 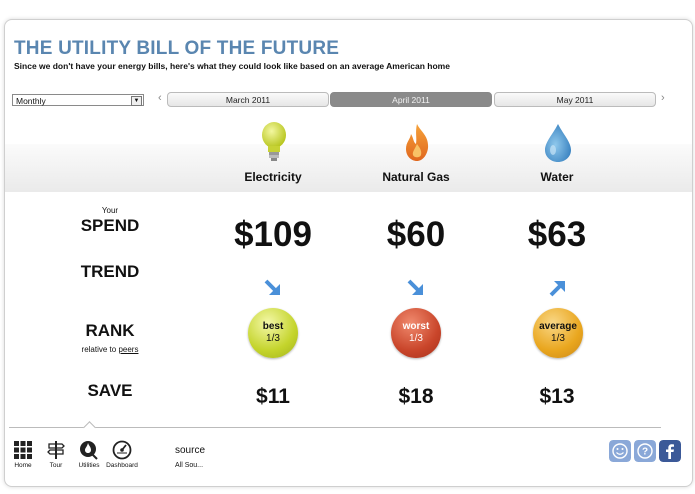 What do you see at coordinates (335, 427) in the screenshot?
I see `footer-divider` at bounding box center [335, 427].